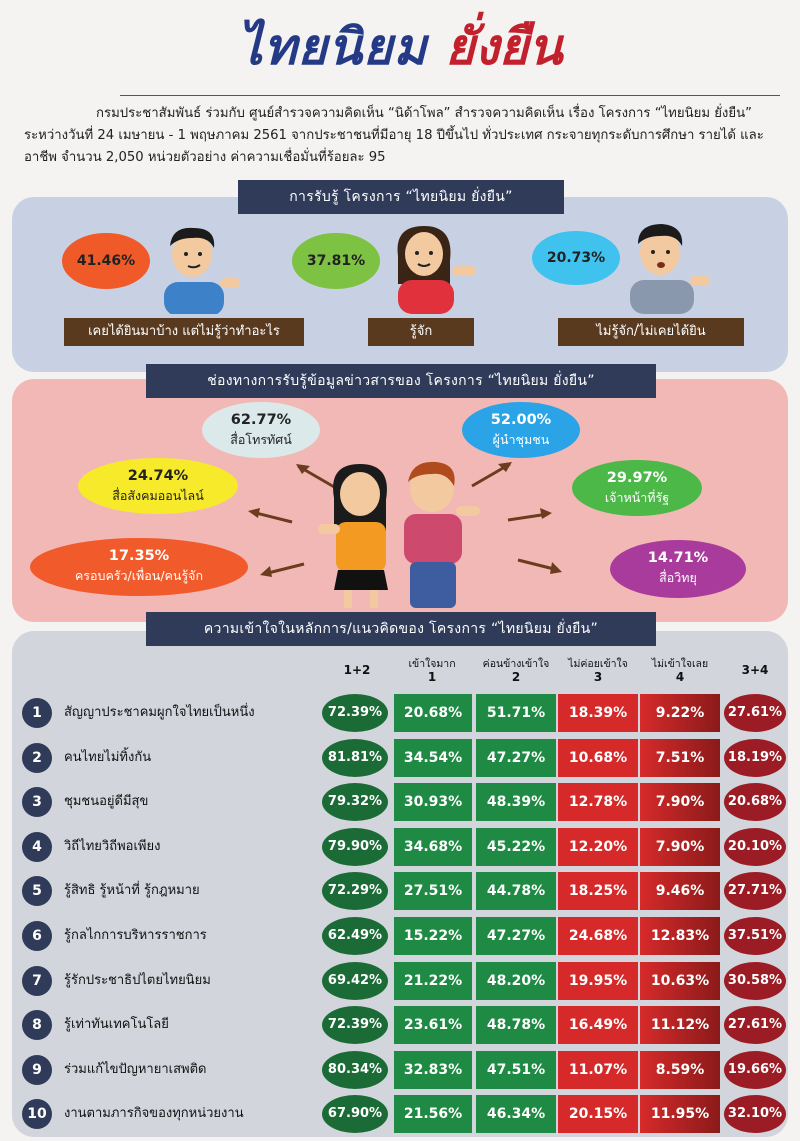 The image size is (800, 1141). What do you see at coordinates (261, 430) in the screenshot?
I see `channel-tv: 62.77% สื่อโทรทัศน์` at bounding box center [261, 430].